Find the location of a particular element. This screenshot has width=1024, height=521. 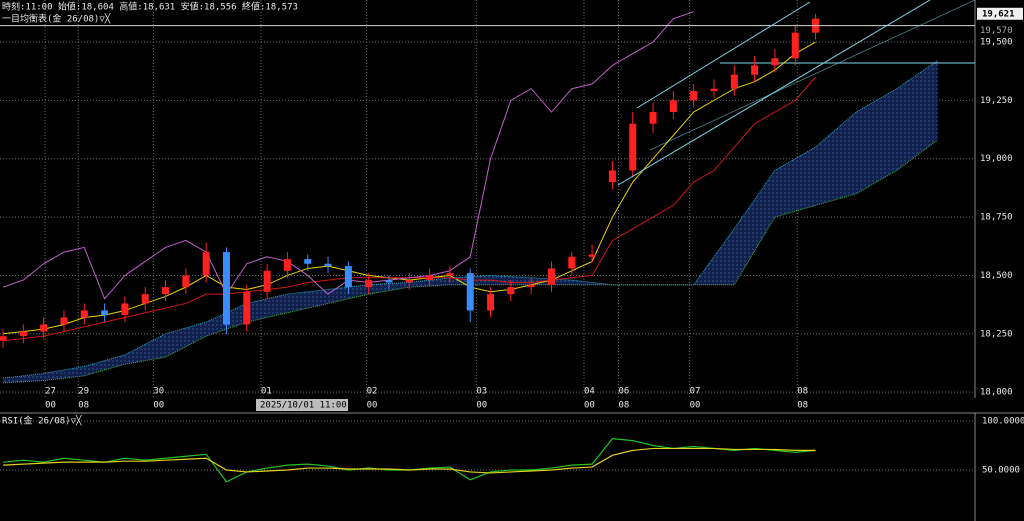

x-day-label: 06 is located at coordinates (624, 392).